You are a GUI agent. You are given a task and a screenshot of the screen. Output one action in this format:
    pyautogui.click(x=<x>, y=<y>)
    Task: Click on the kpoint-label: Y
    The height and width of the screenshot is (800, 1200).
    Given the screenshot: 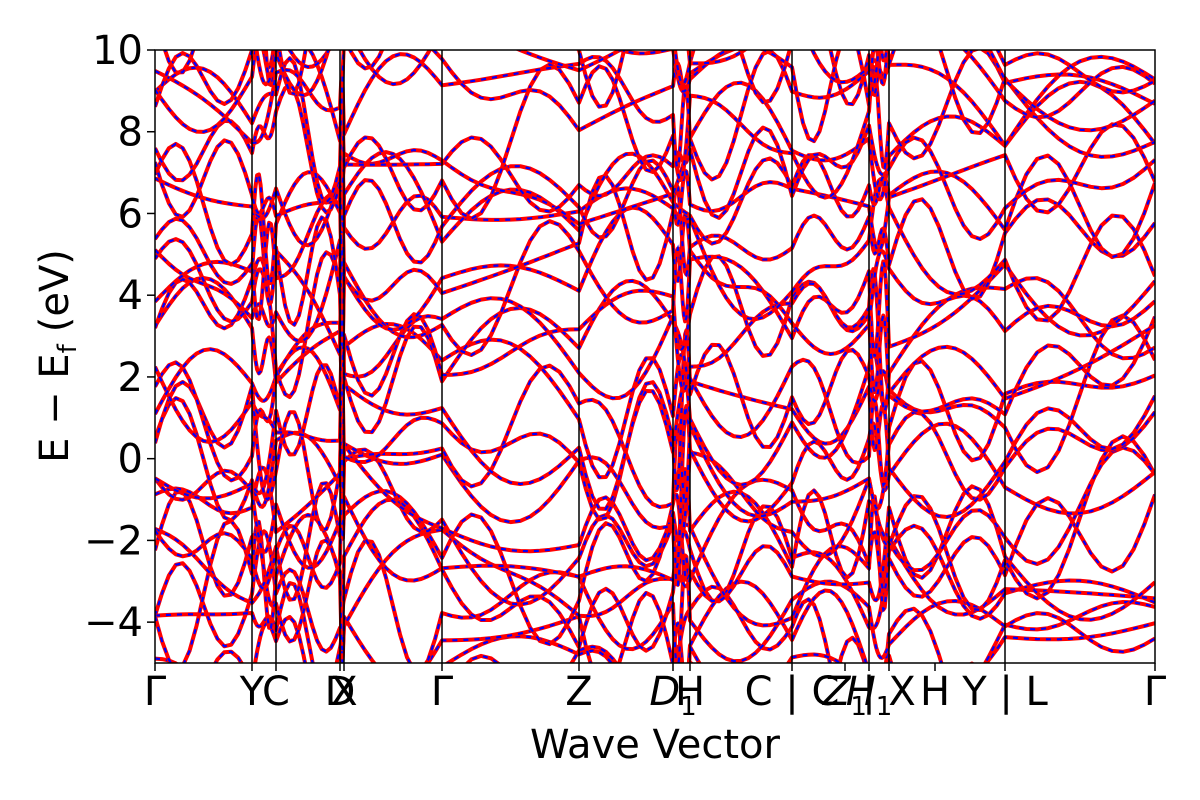 What is the action you would take?
    pyautogui.click(x=252, y=692)
    